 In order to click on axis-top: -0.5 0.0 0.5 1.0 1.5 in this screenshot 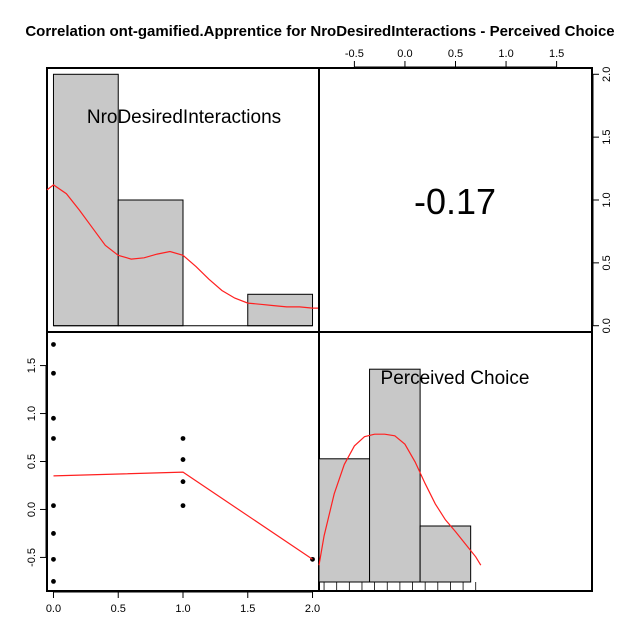, I will do `click(454, 58)`.